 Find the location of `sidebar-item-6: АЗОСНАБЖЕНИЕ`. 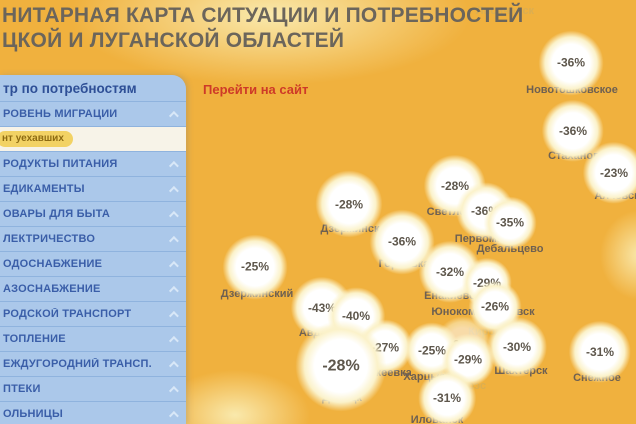

sidebar-item-6: АЗОСНАБЖЕНИЕ is located at coordinates (93, 289).